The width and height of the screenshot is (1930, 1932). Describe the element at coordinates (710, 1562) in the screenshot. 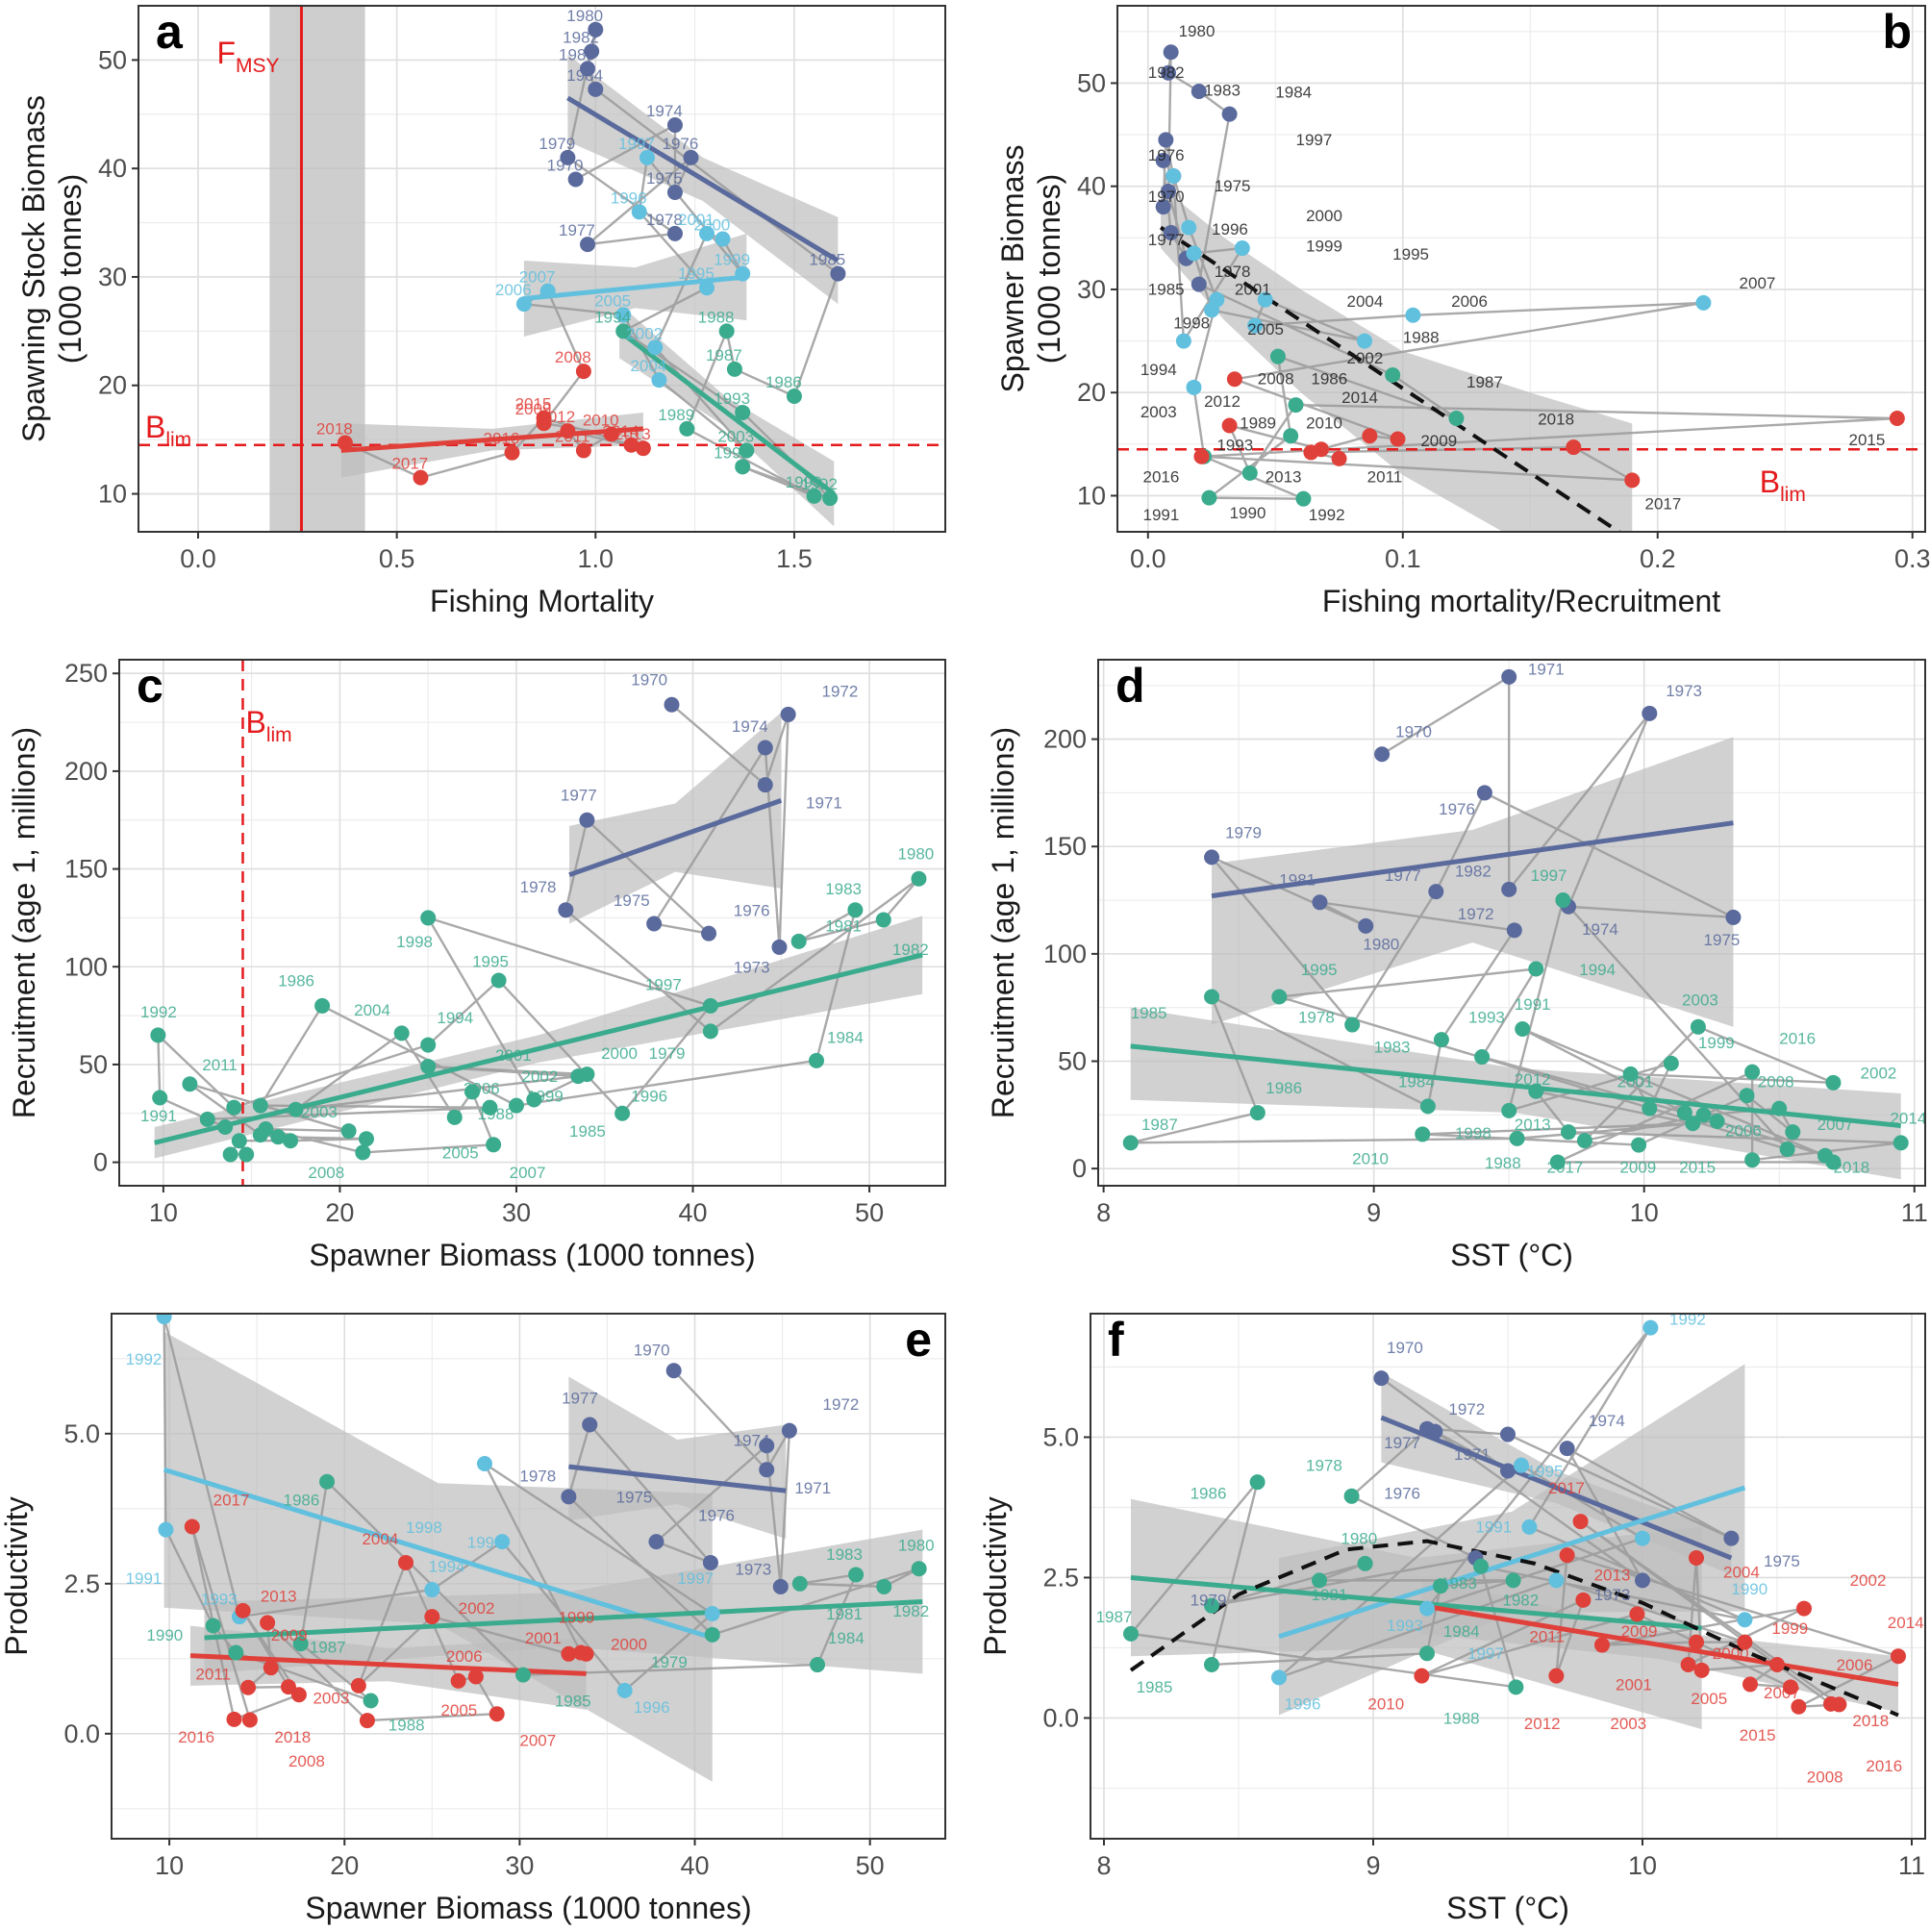

I see `data-point-1976` at that location.